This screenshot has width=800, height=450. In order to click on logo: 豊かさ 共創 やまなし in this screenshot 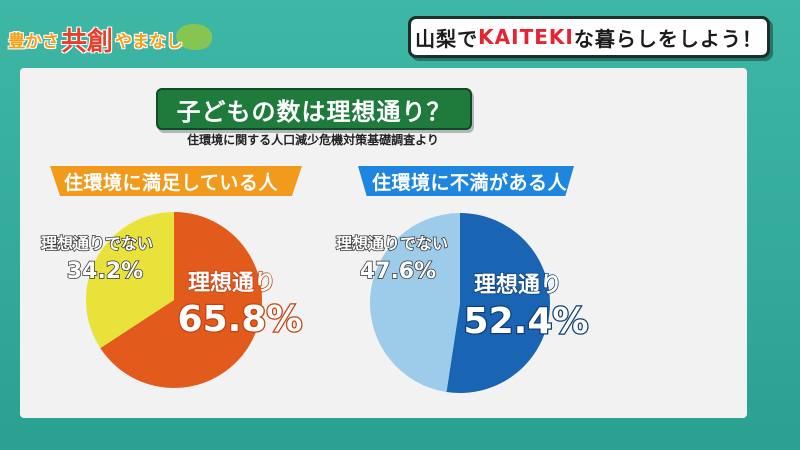, I will do `click(110, 39)`.